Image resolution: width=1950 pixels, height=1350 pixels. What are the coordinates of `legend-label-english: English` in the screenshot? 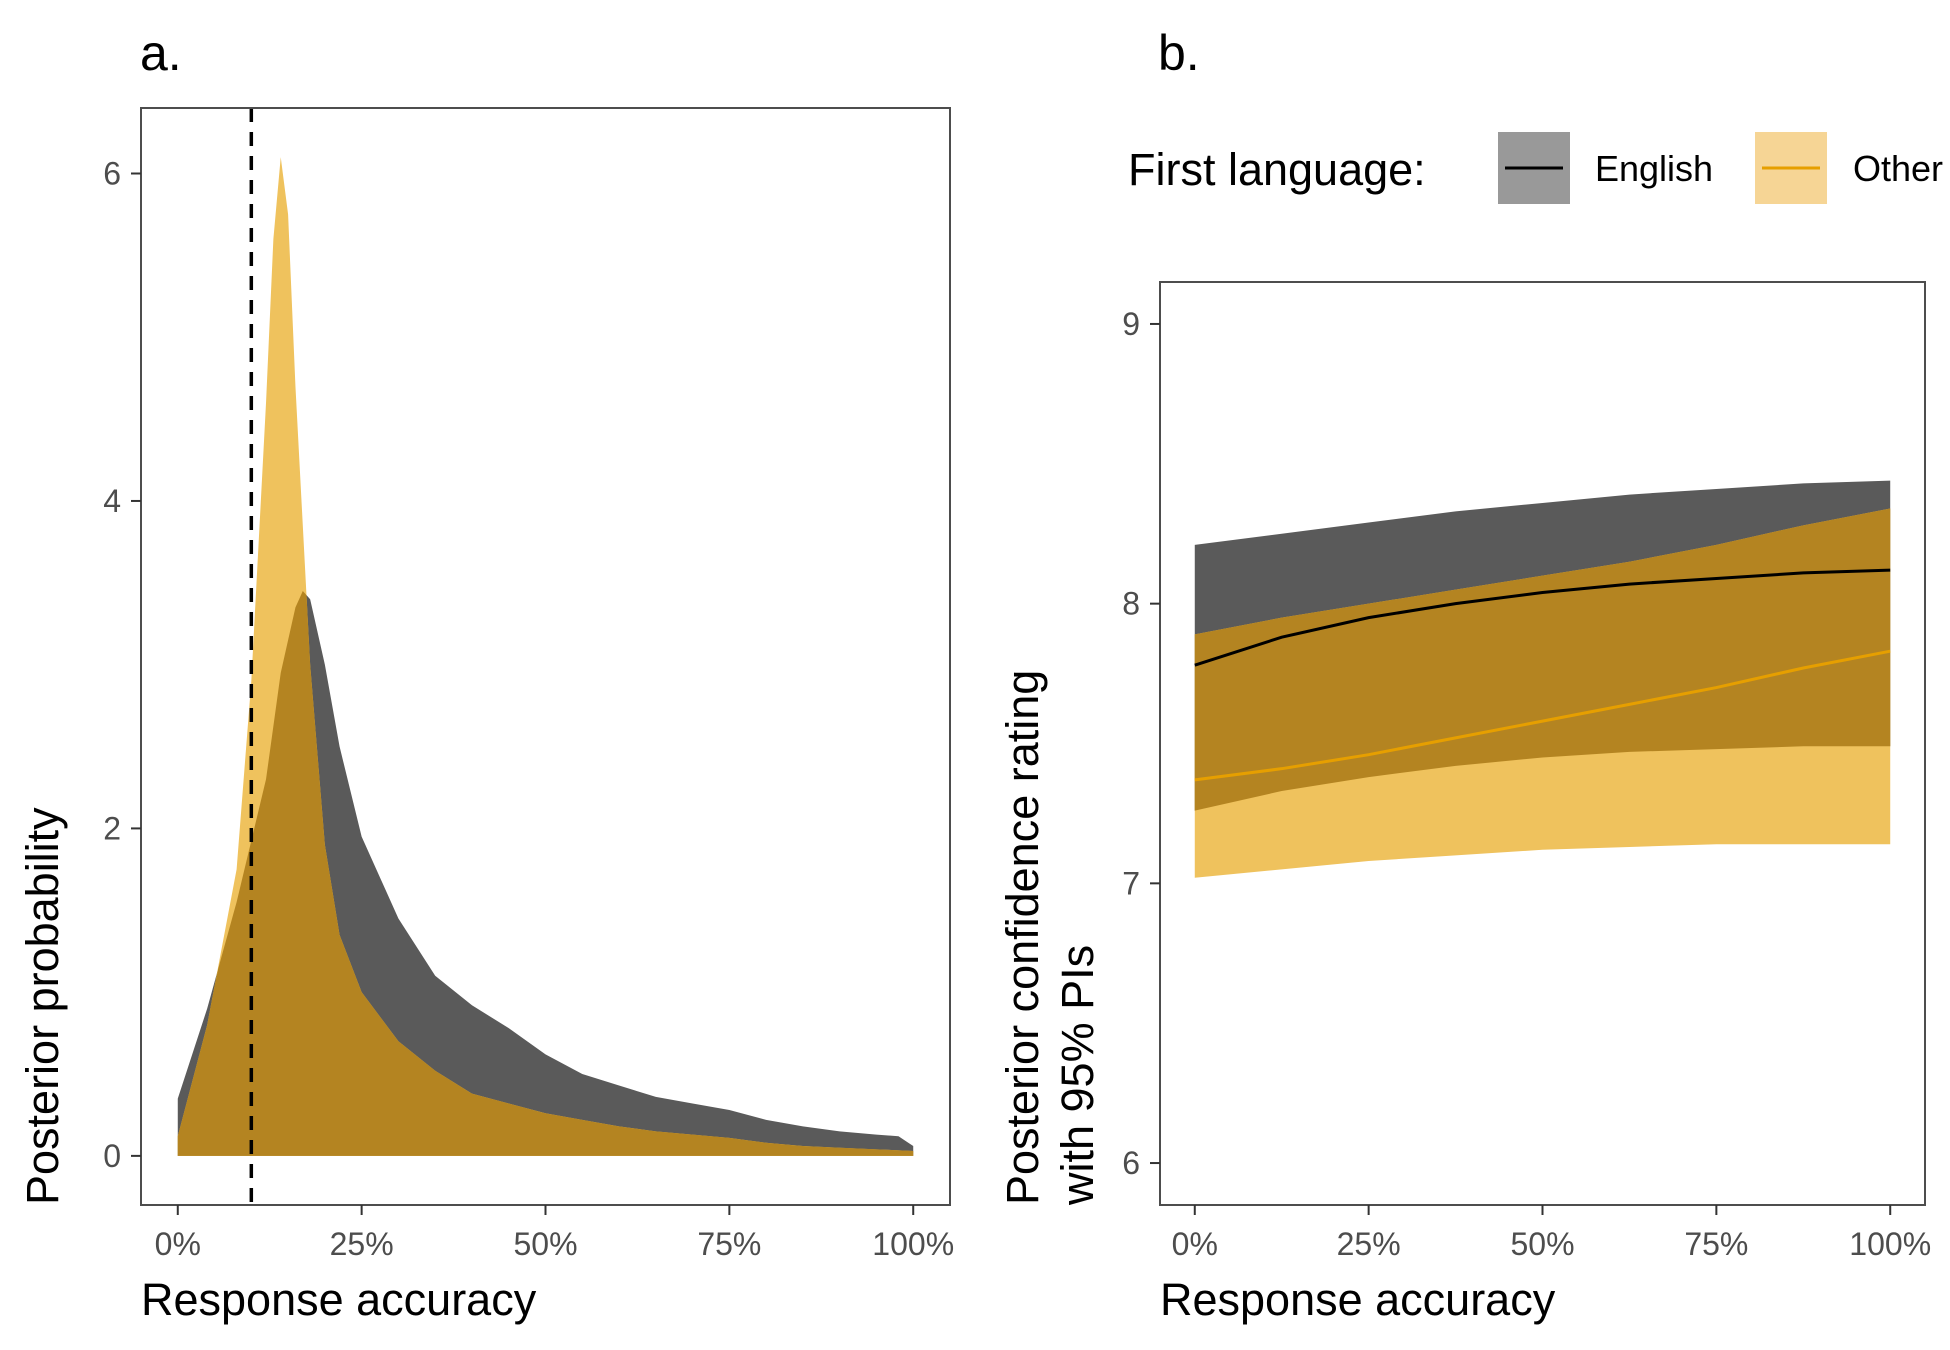 It's located at (1654, 168).